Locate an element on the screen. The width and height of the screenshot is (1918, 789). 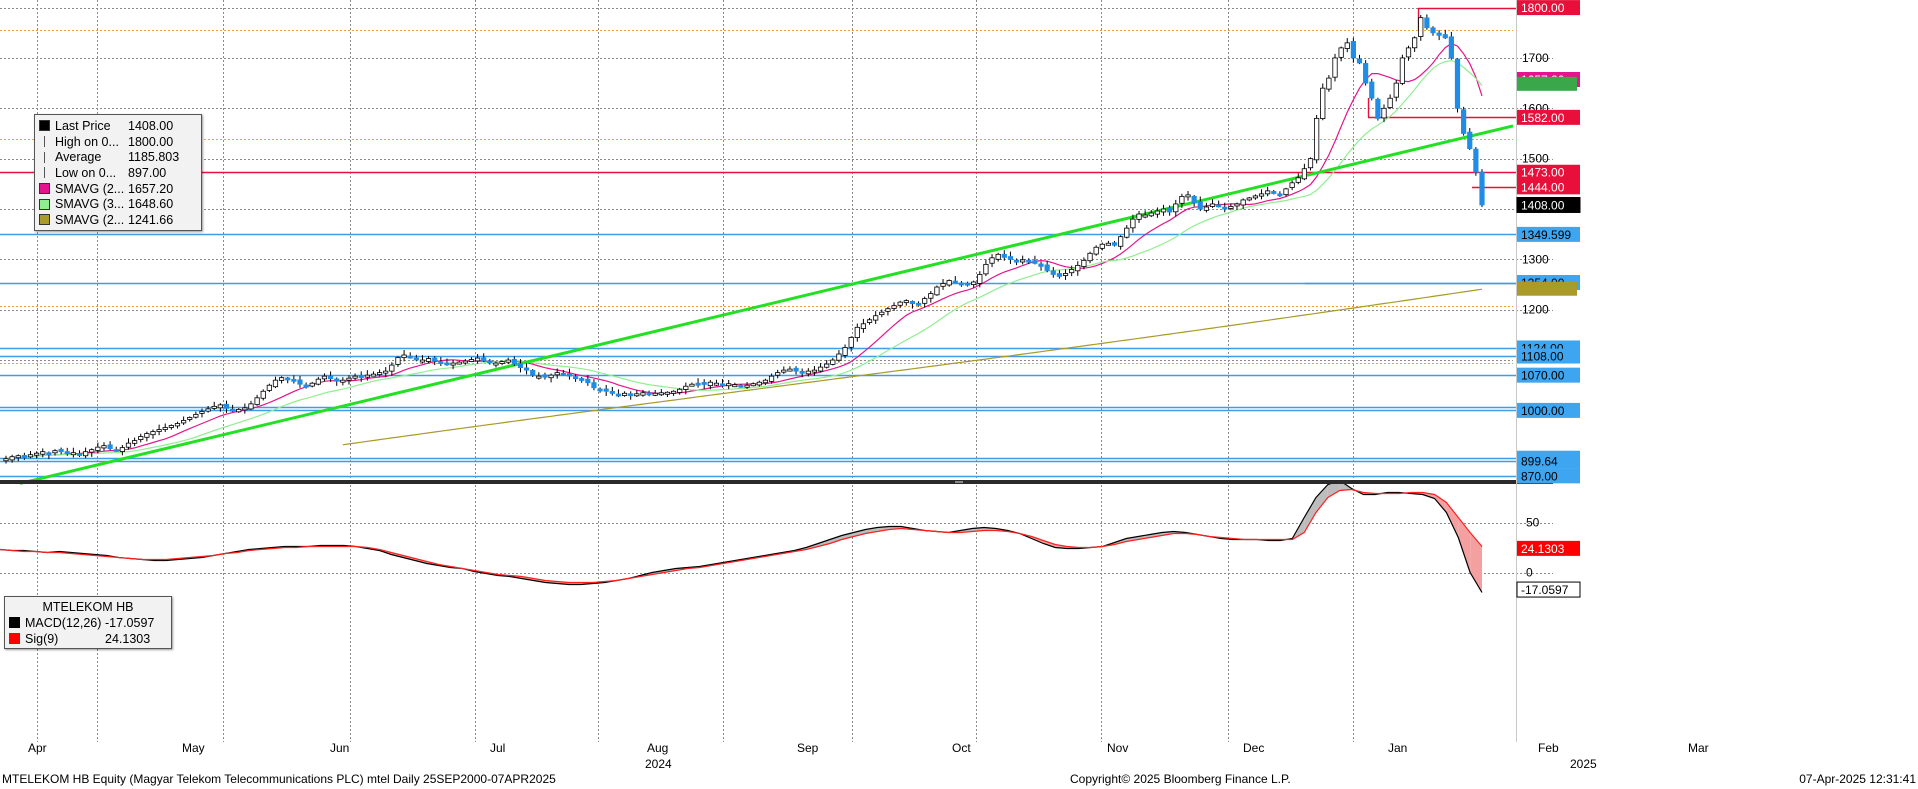
legend-value: 1657.20 is located at coordinates (151, 188).